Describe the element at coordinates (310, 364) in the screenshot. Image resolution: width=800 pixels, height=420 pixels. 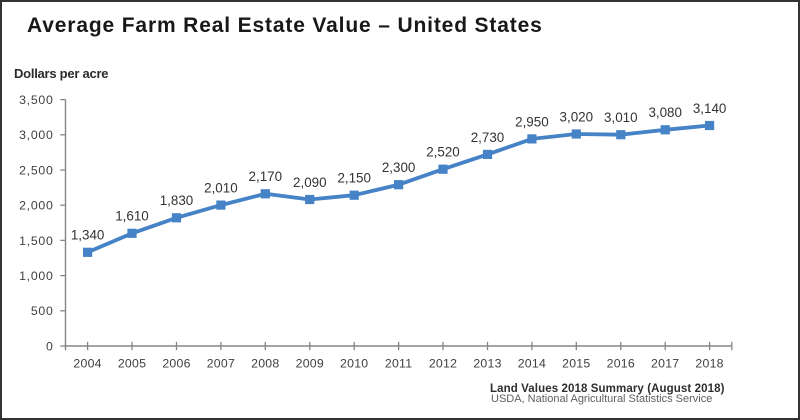
I see `svg-text: 2009` at that location.